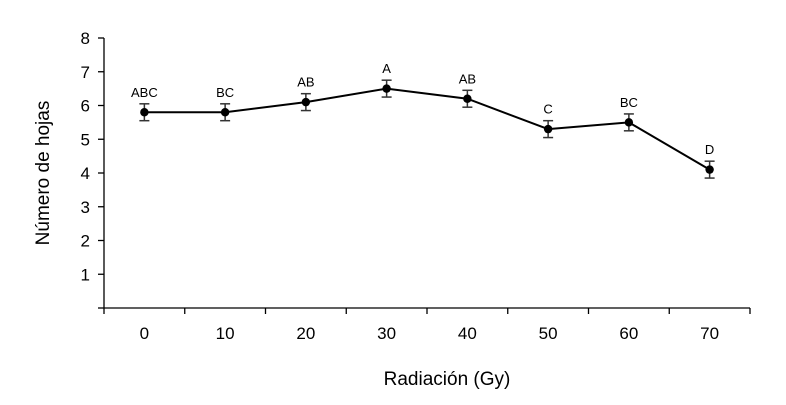 The width and height of the screenshot is (786, 405). Describe the element at coordinates (85, 38) in the screenshot. I see `y-tick-label: 8` at that location.